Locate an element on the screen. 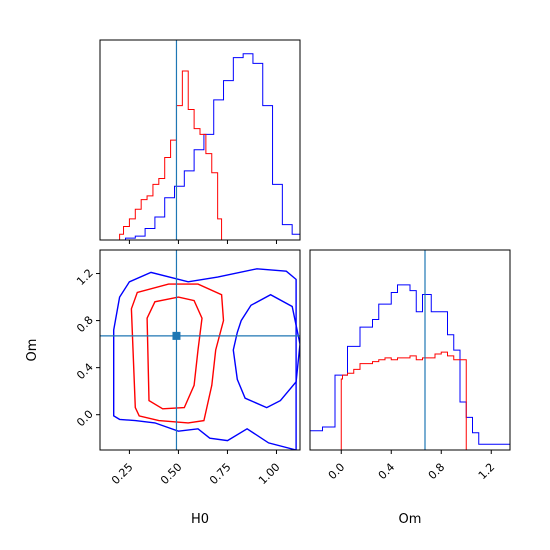 The height and width of the screenshot is (550, 550). h0-hist-frame is located at coordinates (200, 140).